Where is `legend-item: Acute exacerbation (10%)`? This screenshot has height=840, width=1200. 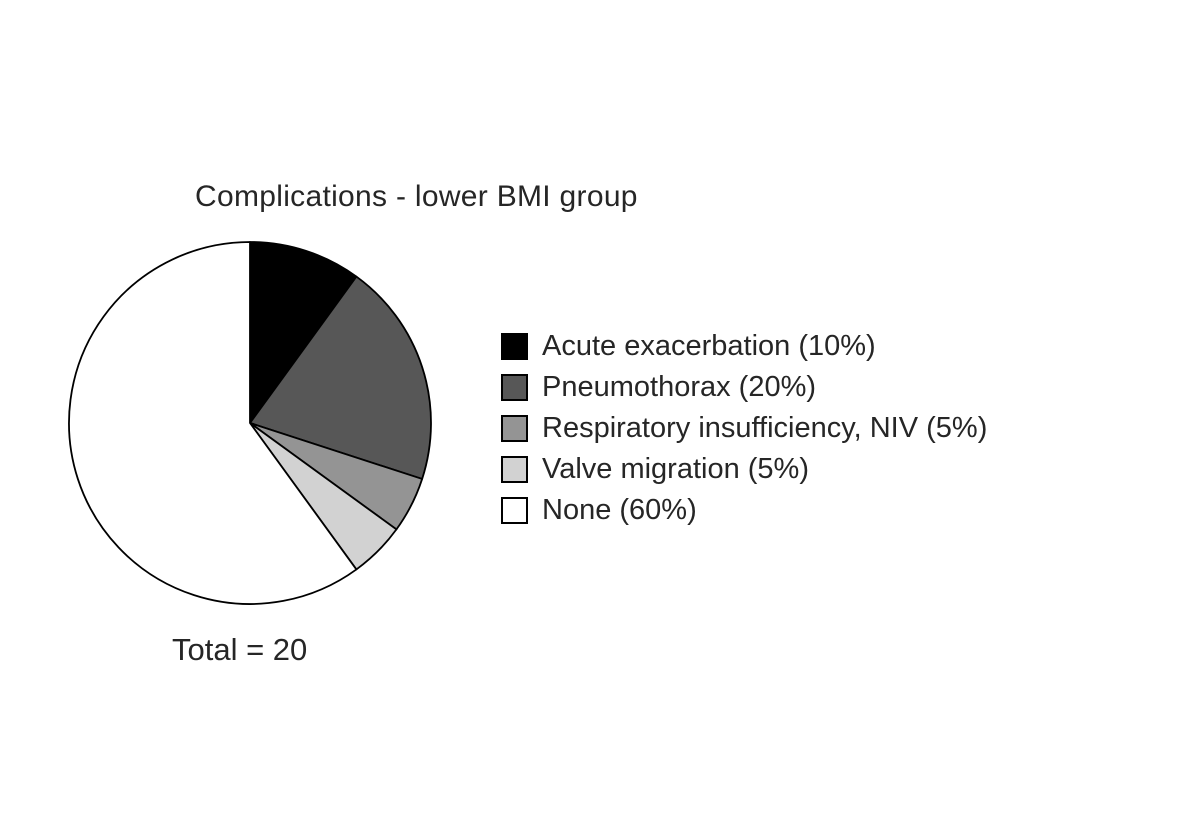 legend-item: Acute exacerbation (10%) is located at coordinates (744, 346).